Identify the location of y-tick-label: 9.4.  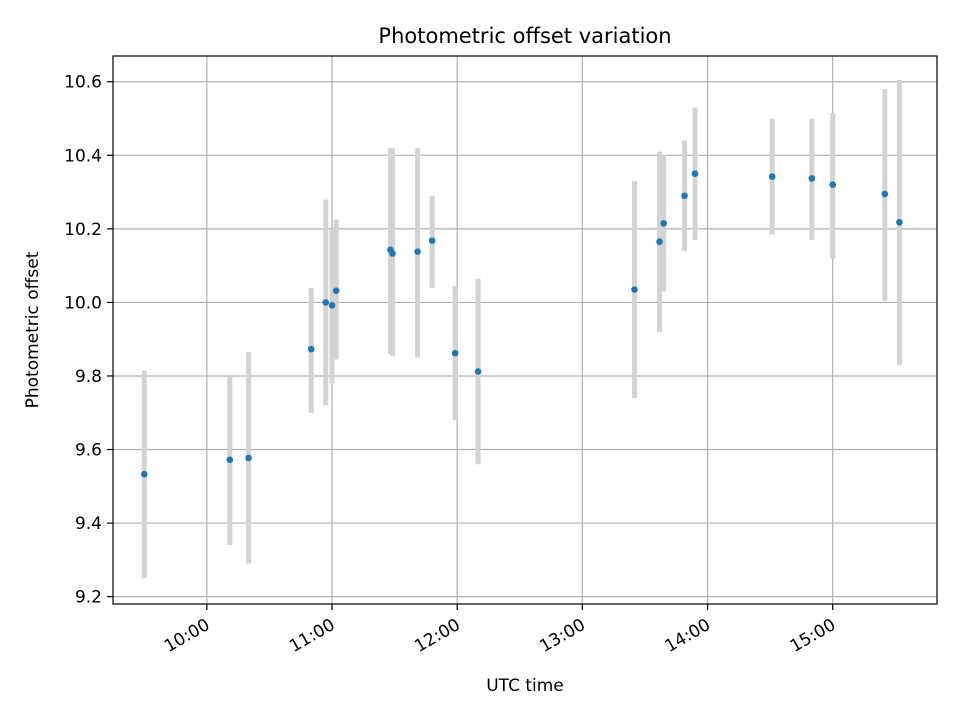
(88, 524).